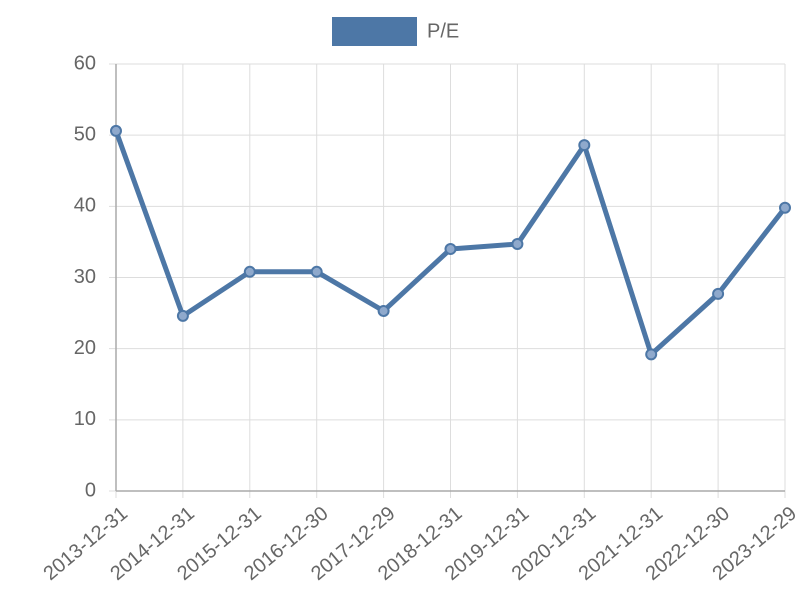  I want to click on legend-swatch, so click(374, 31).